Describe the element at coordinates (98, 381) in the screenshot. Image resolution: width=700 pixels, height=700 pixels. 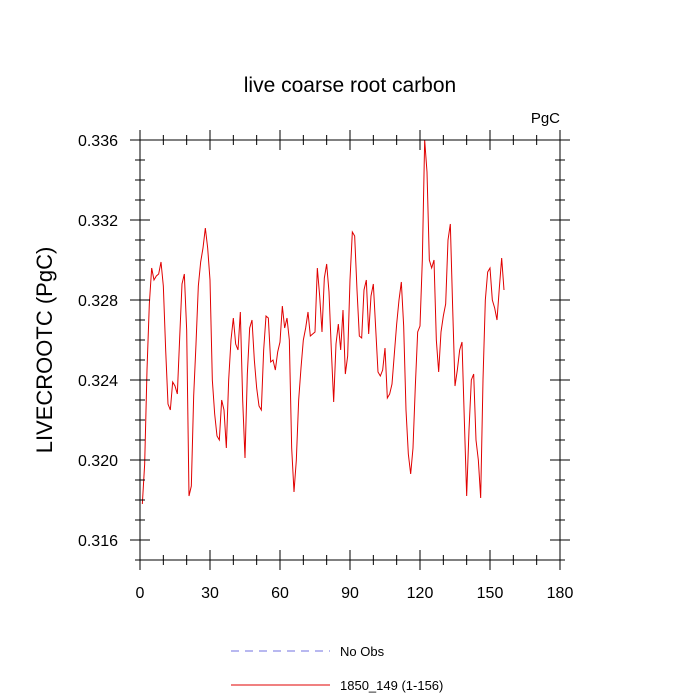
I see `y-tick-label-2: 0.324` at that location.